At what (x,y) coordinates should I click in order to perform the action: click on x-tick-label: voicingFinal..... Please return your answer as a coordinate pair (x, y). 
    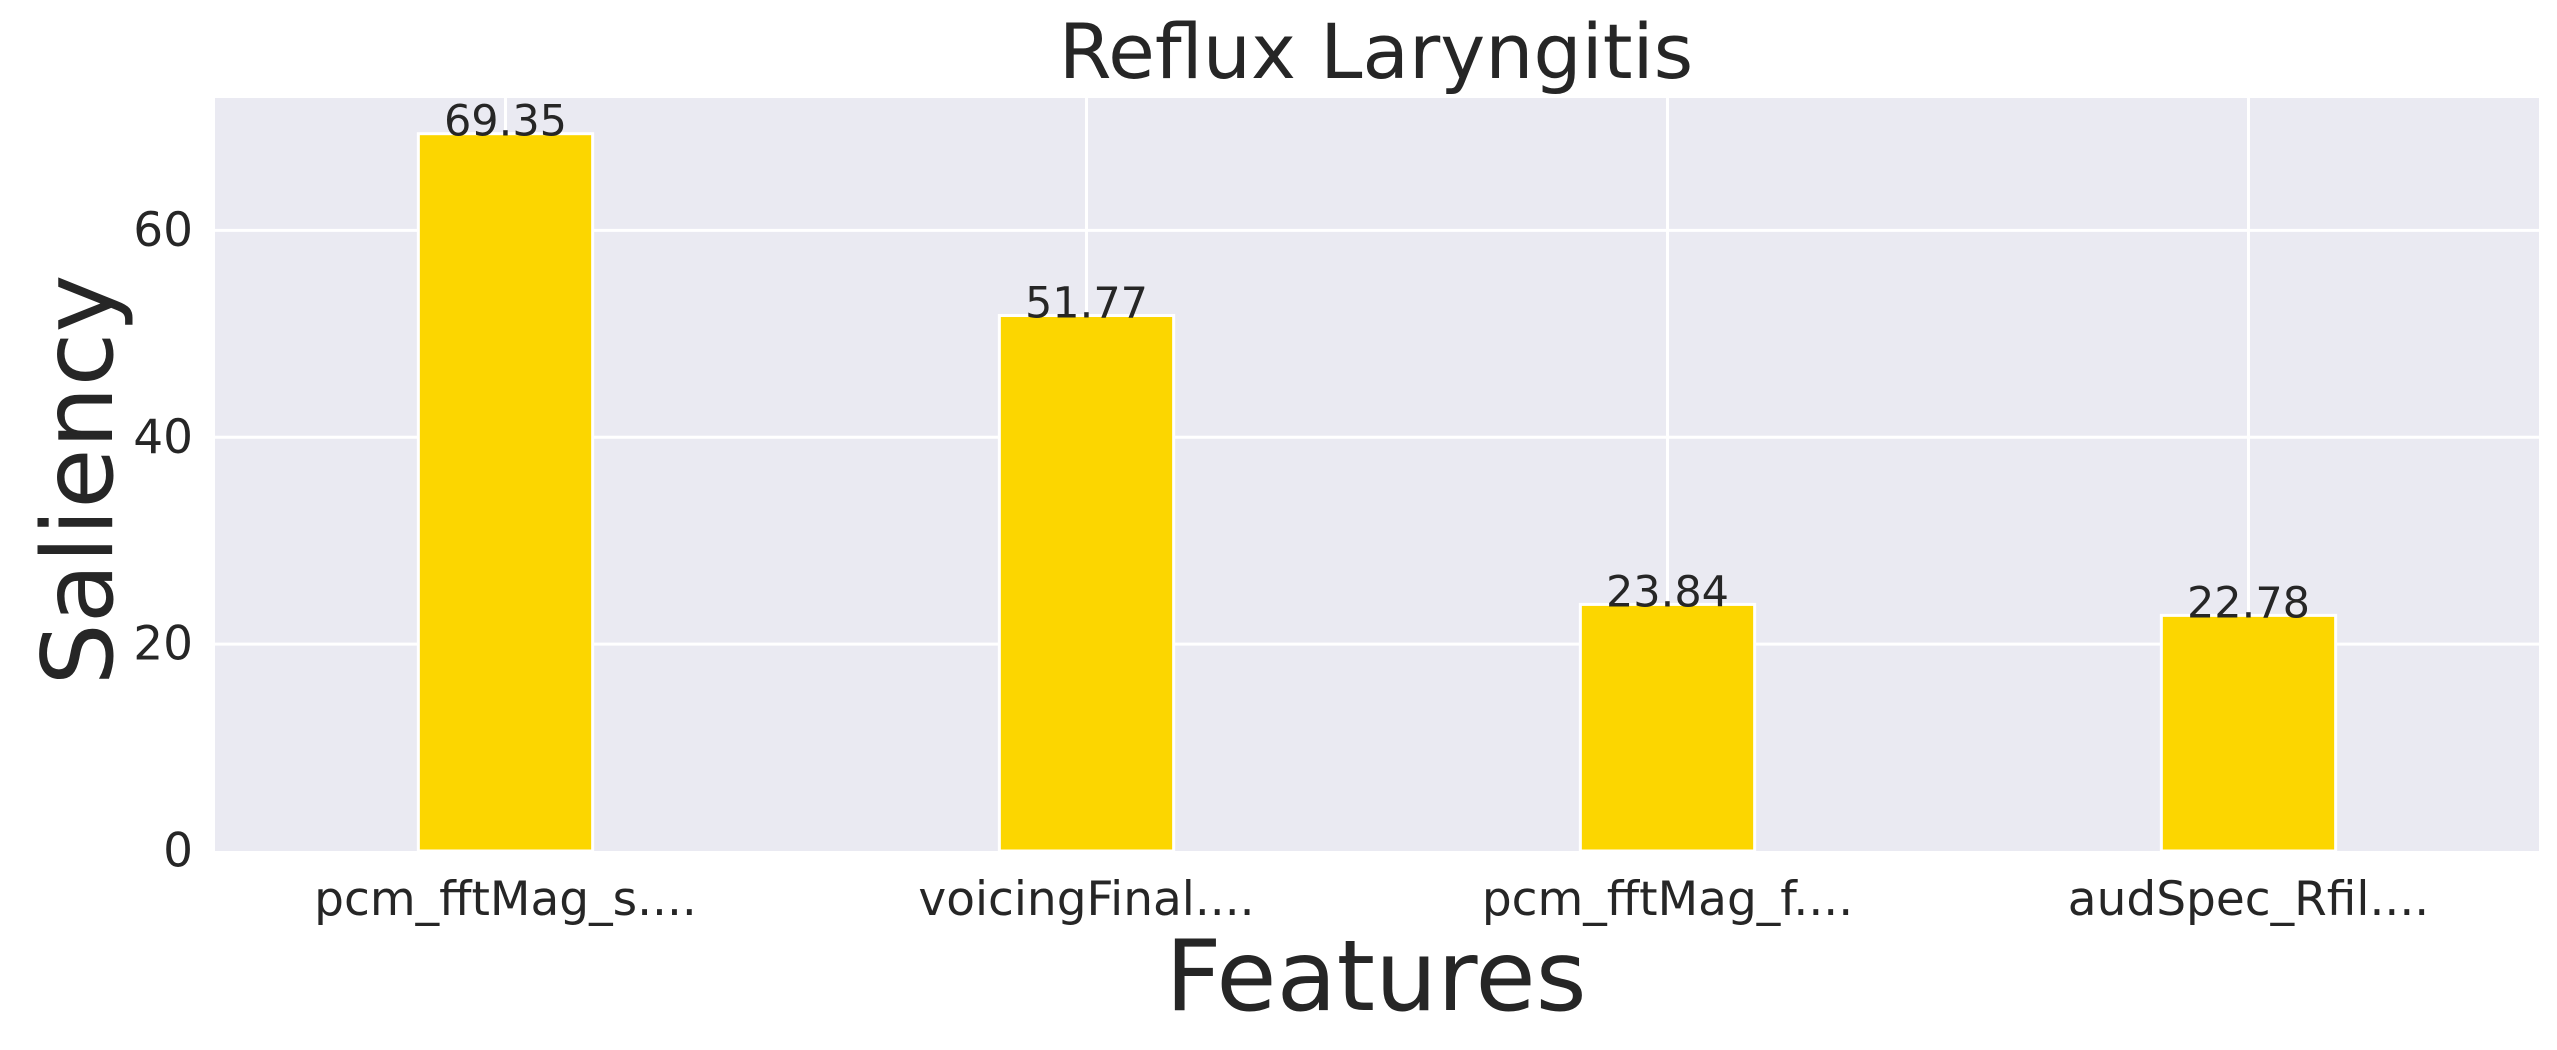
    Looking at the image, I should click on (1086, 899).